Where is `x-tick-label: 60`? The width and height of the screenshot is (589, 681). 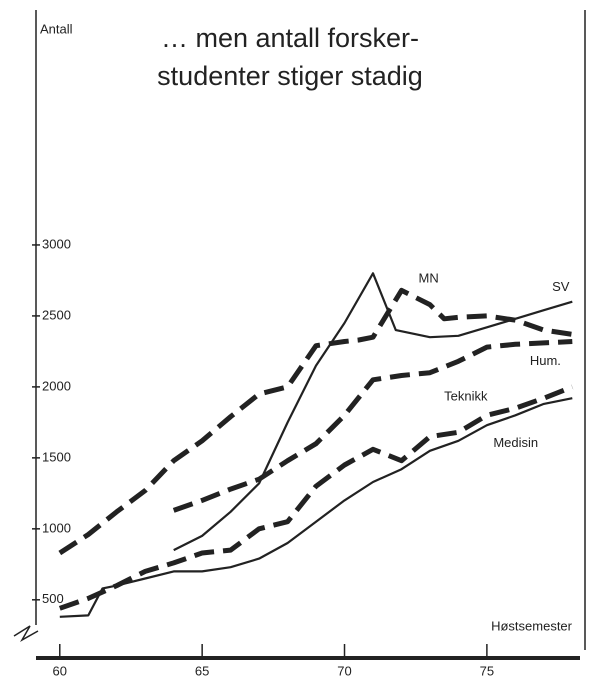 x-tick-label: 60 is located at coordinates (60, 670).